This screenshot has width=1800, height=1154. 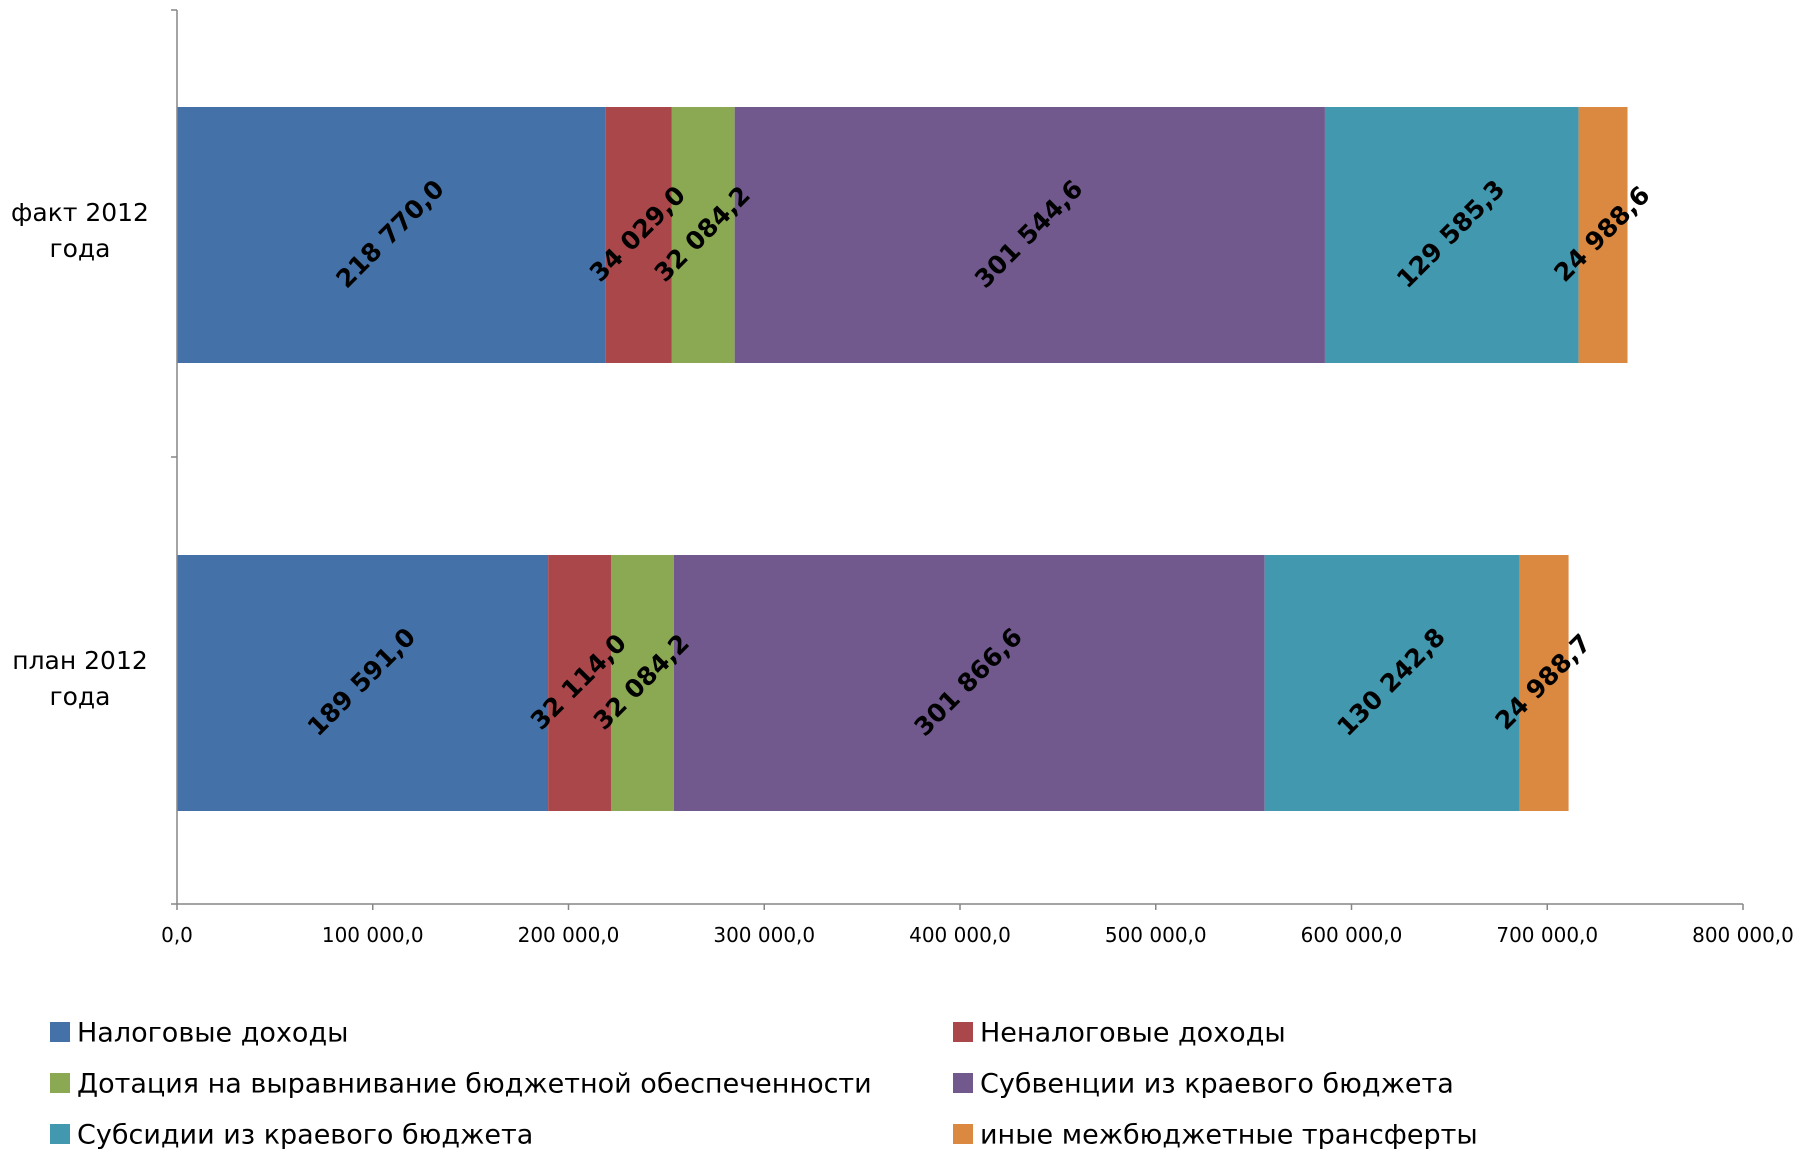 I want to click on legend-item: Субвенции из краевого бюджета, so click(x=1203, y=1084).